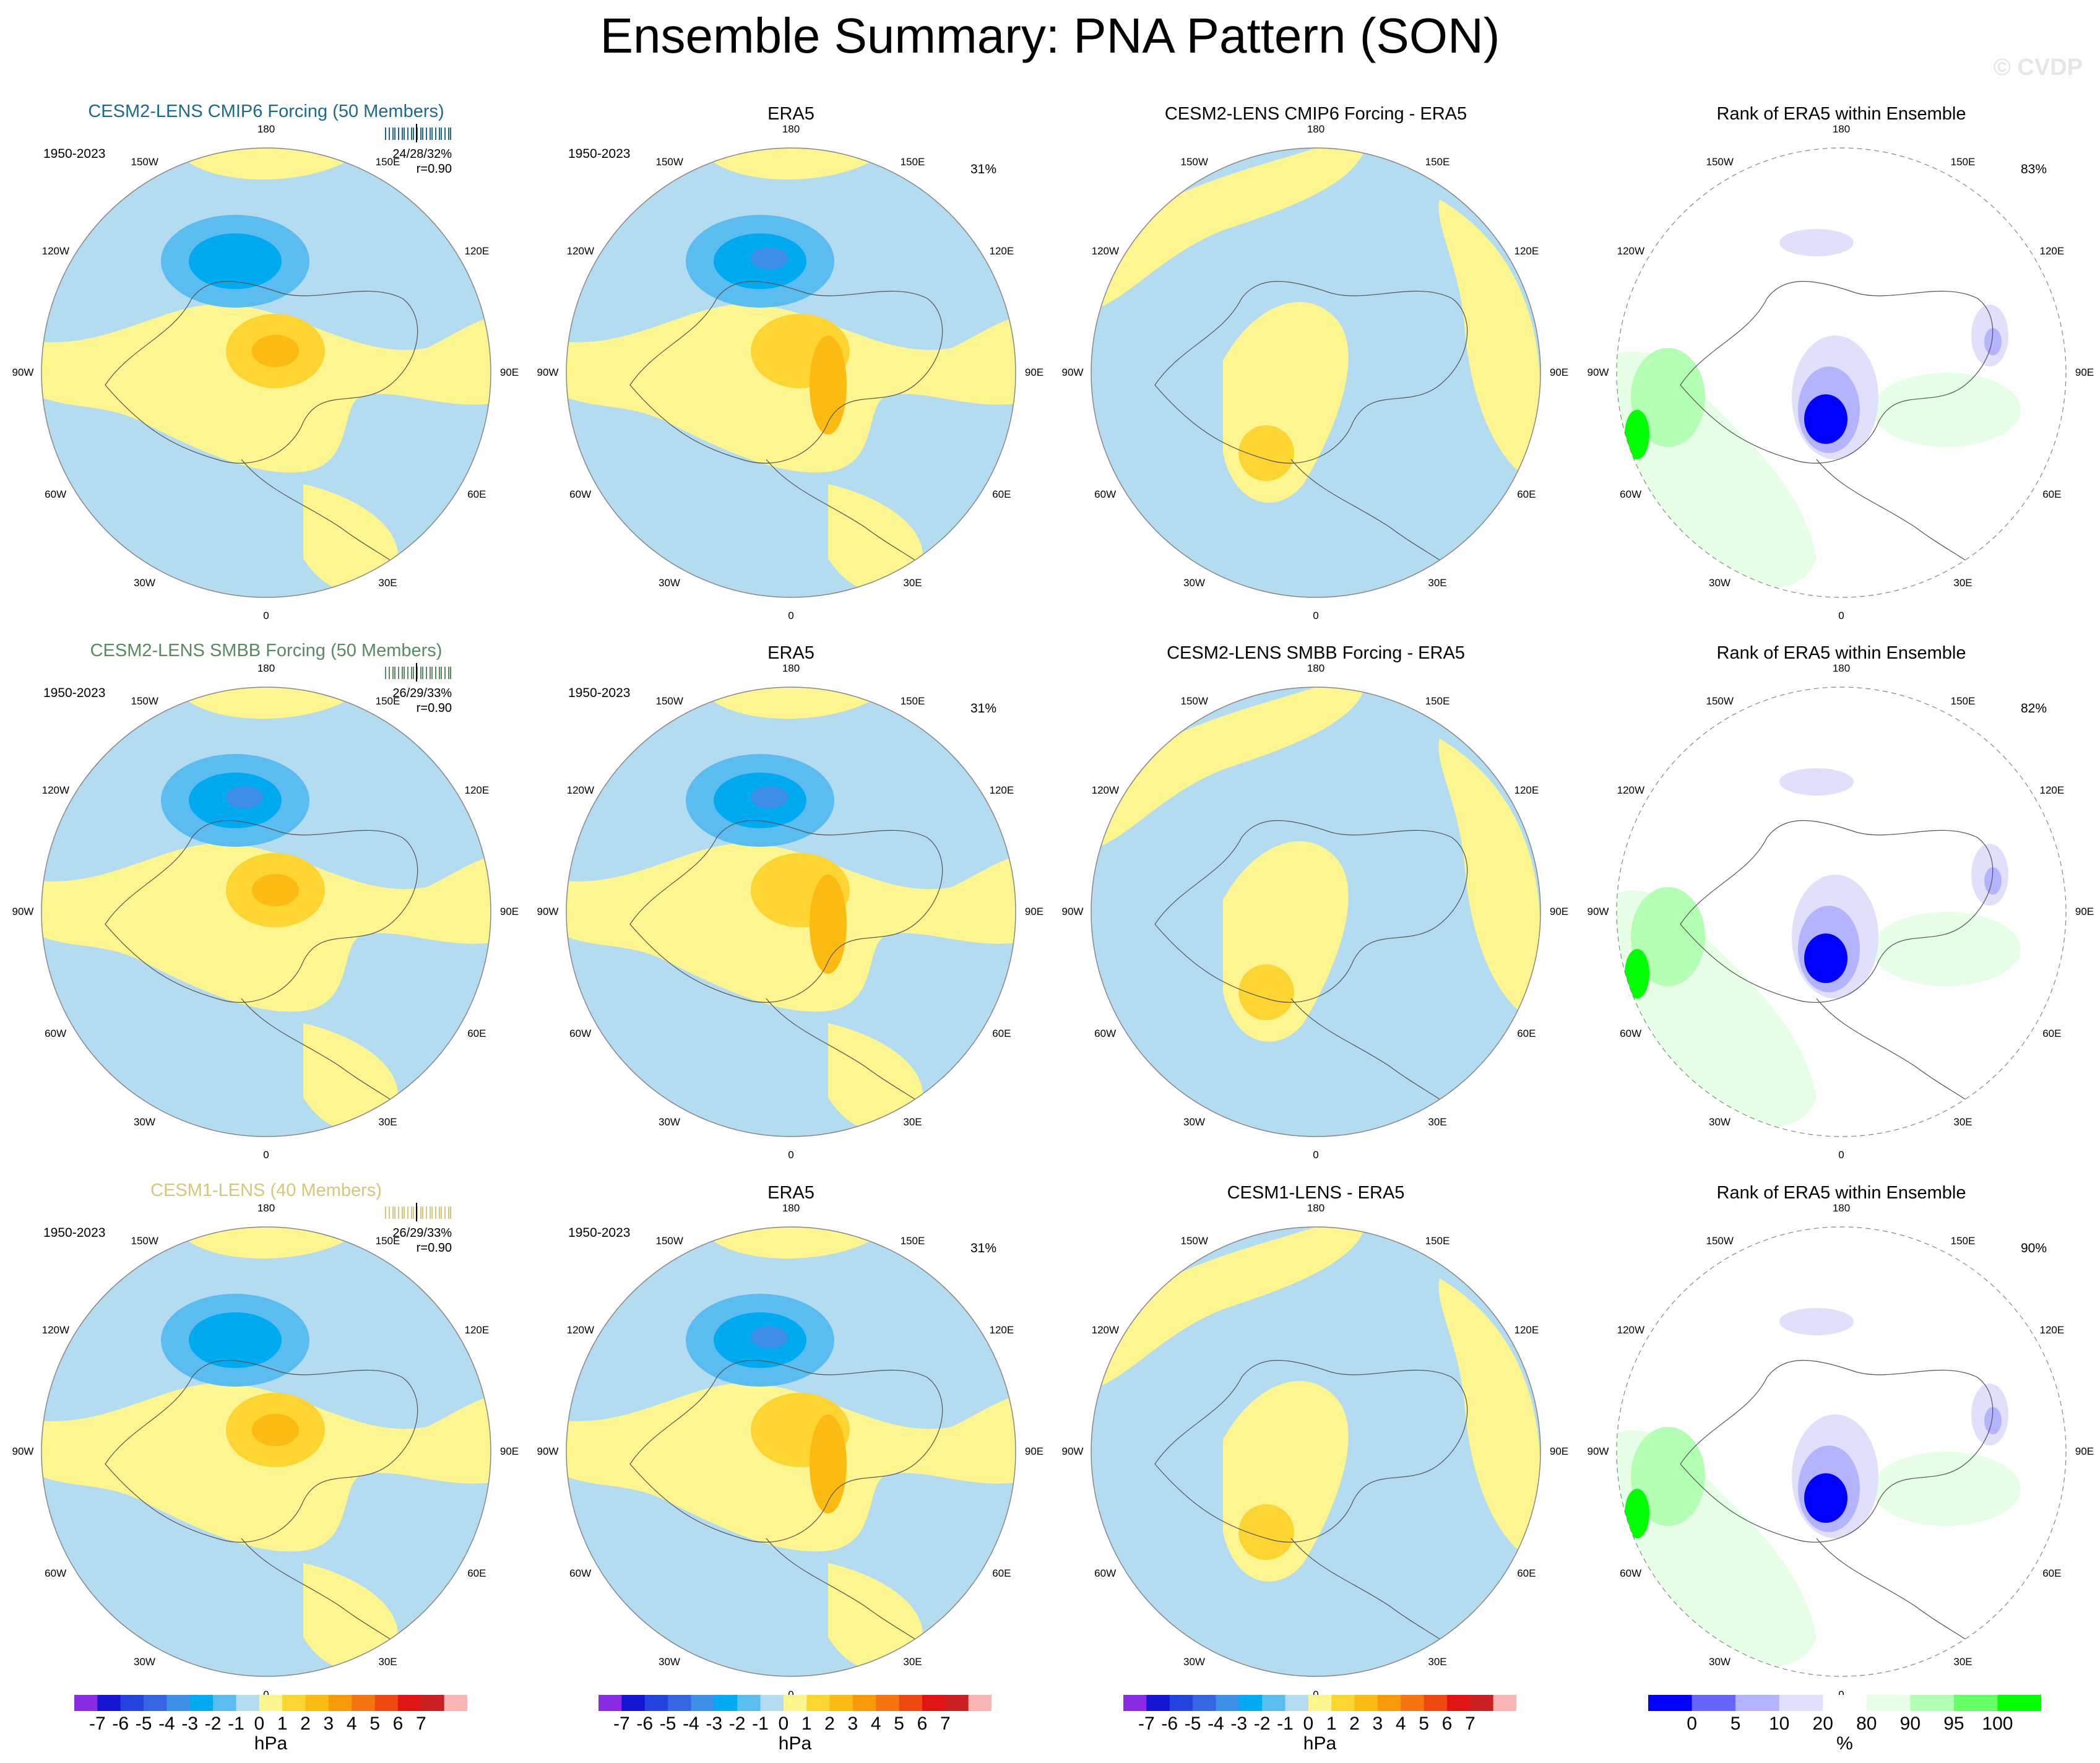 Image resolution: width=2100 pixels, height=1763 pixels. What do you see at coordinates (1866, 1723) in the screenshot?
I see `colorbar-tick-label: 80` at bounding box center [1866, 1723].